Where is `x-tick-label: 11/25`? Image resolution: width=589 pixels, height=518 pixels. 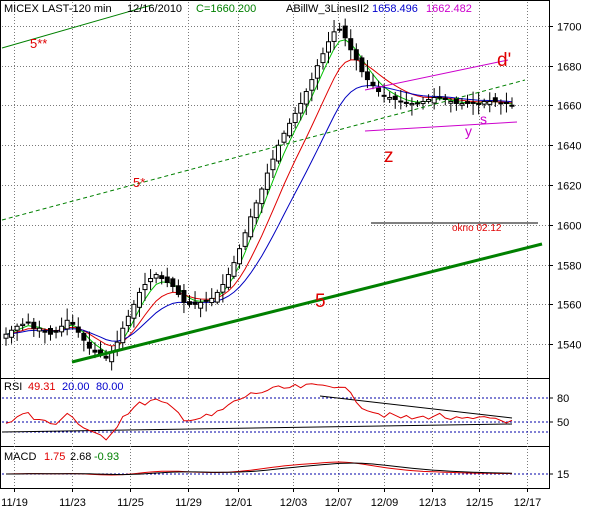
x-tick-label: 11/25 is located at coordinates (130, 503).